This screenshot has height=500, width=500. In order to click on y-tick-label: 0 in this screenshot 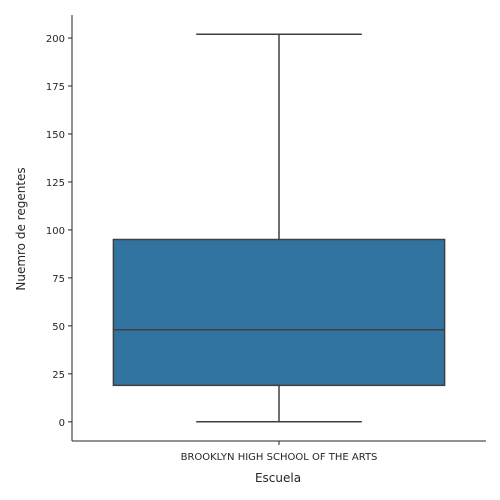, I will do `click(62, 423)`.